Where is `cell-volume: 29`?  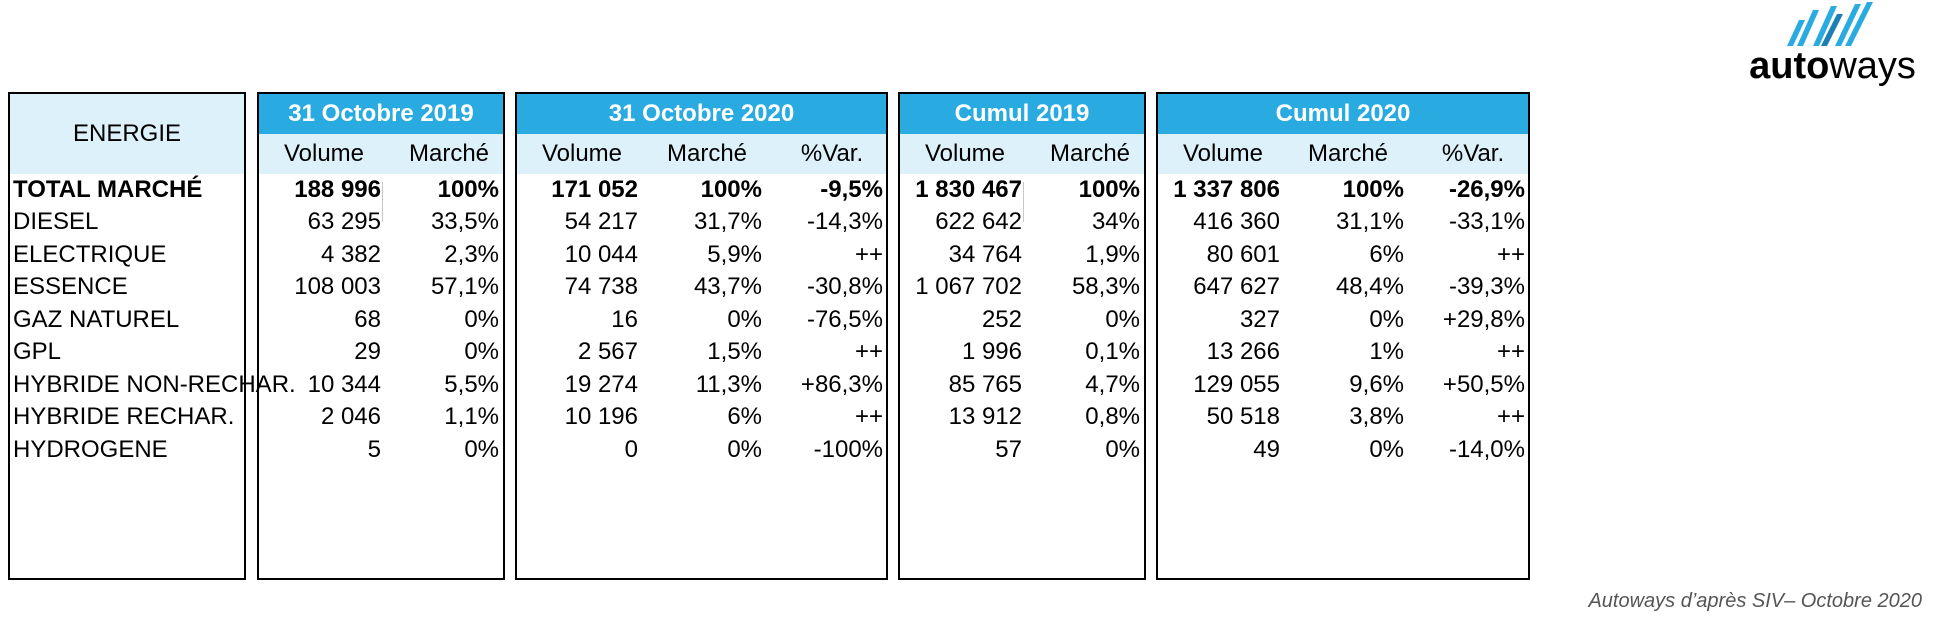 cell-volume: 29 is located at coordinates (367, 351).